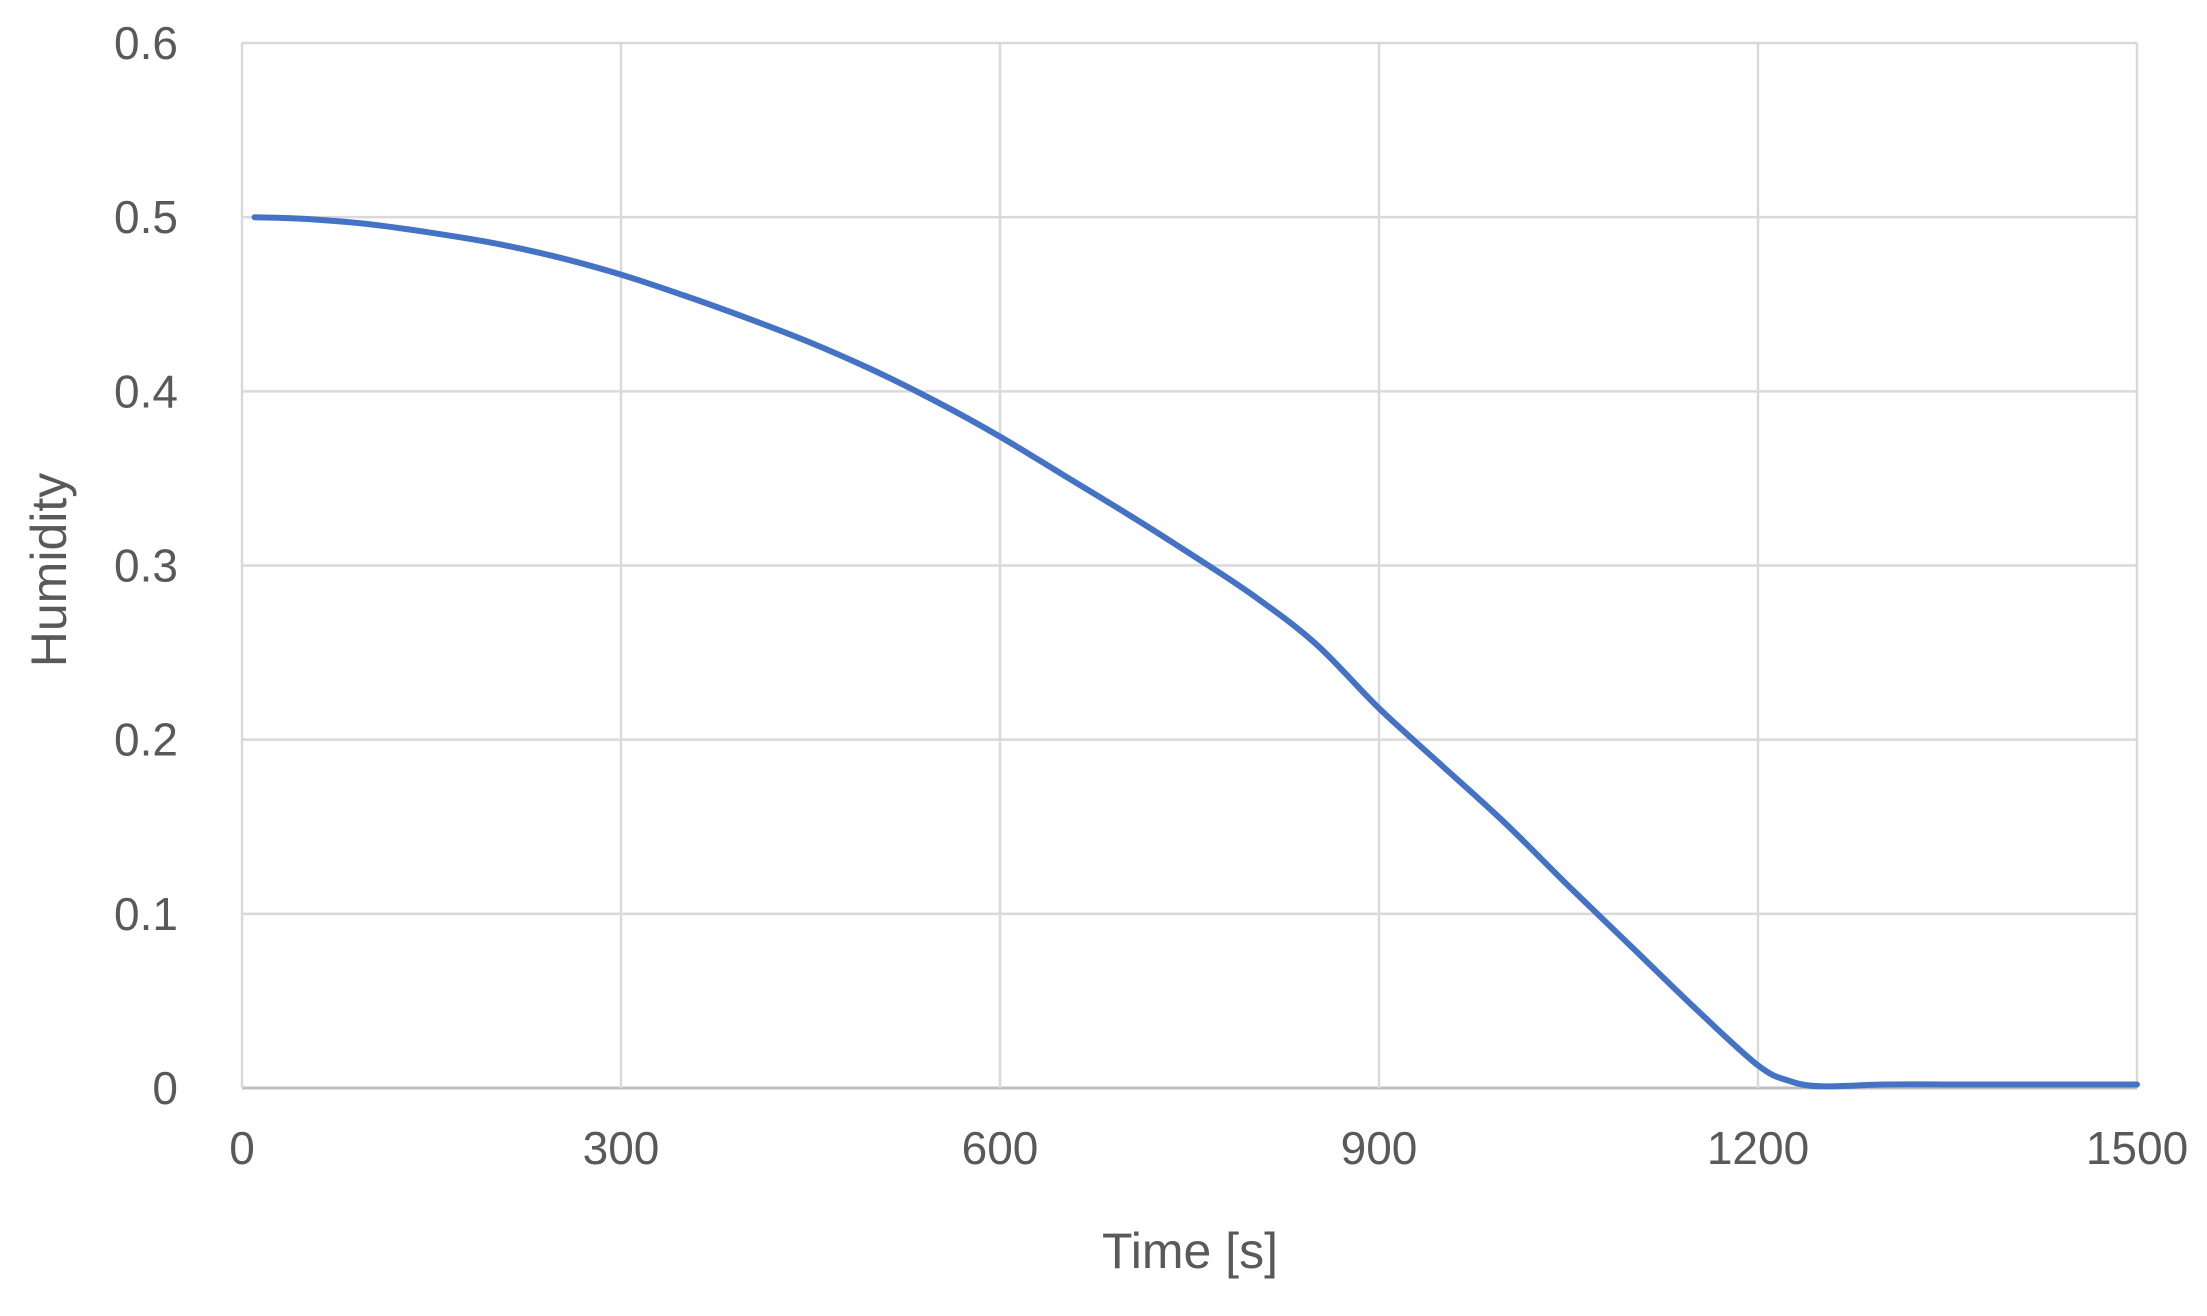  What do you see at coordinates (146, 217) in the screenshot?
I see `y-tick-label: 0.5` at bounding box center [146, 217].